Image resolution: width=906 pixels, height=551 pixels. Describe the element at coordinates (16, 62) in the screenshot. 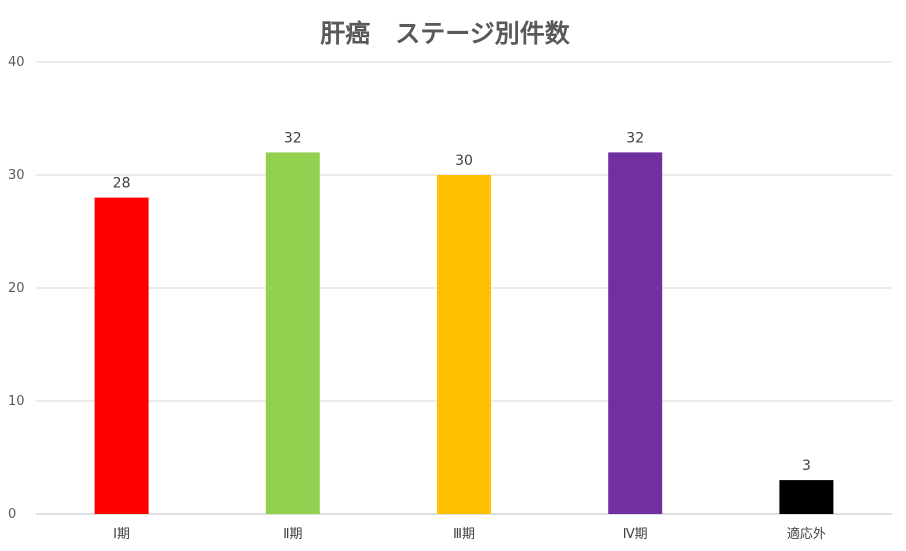

I see `y-tick-label: 40` at that location.